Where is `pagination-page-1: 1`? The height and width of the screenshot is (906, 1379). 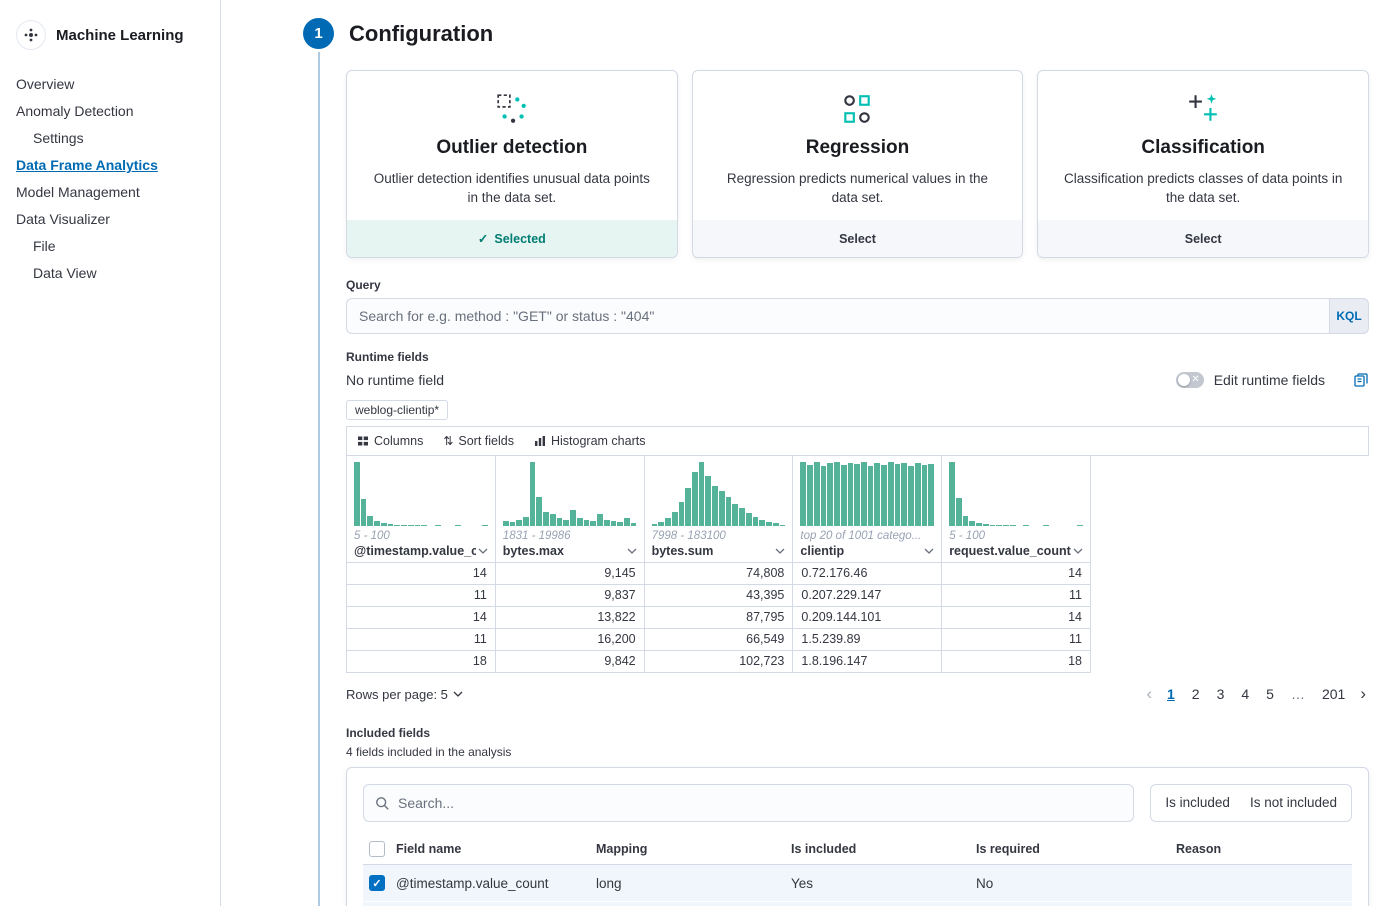
pagination-page-1: 1 is located at coordinates (1170, 694).